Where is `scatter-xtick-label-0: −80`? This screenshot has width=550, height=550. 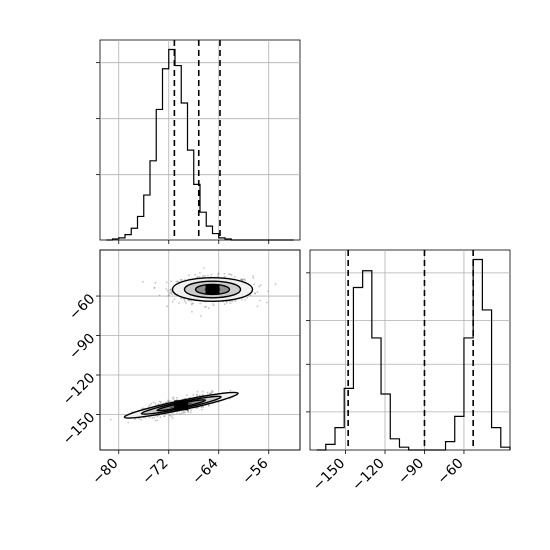 scatter-xtick-label-0: −80 is located at coordinates (105, 472).